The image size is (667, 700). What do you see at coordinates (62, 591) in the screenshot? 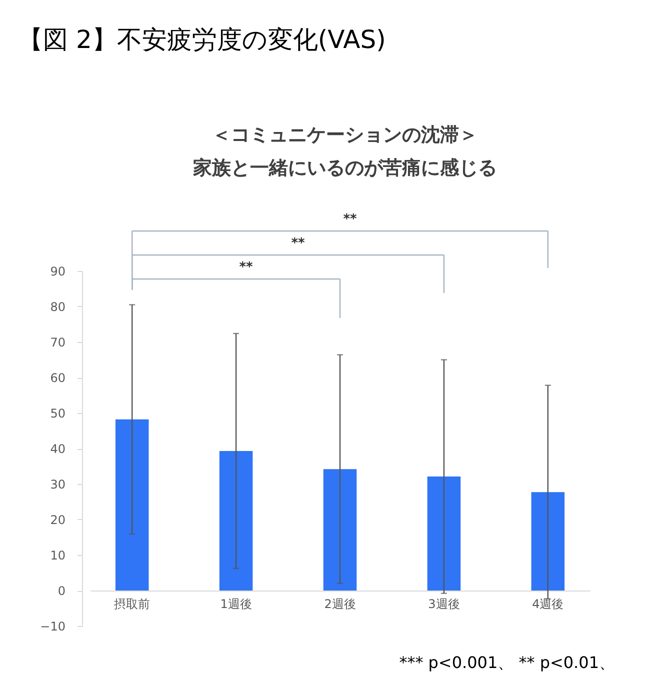
I see `y-tick-label: 0` at bounding box center [62, 591].